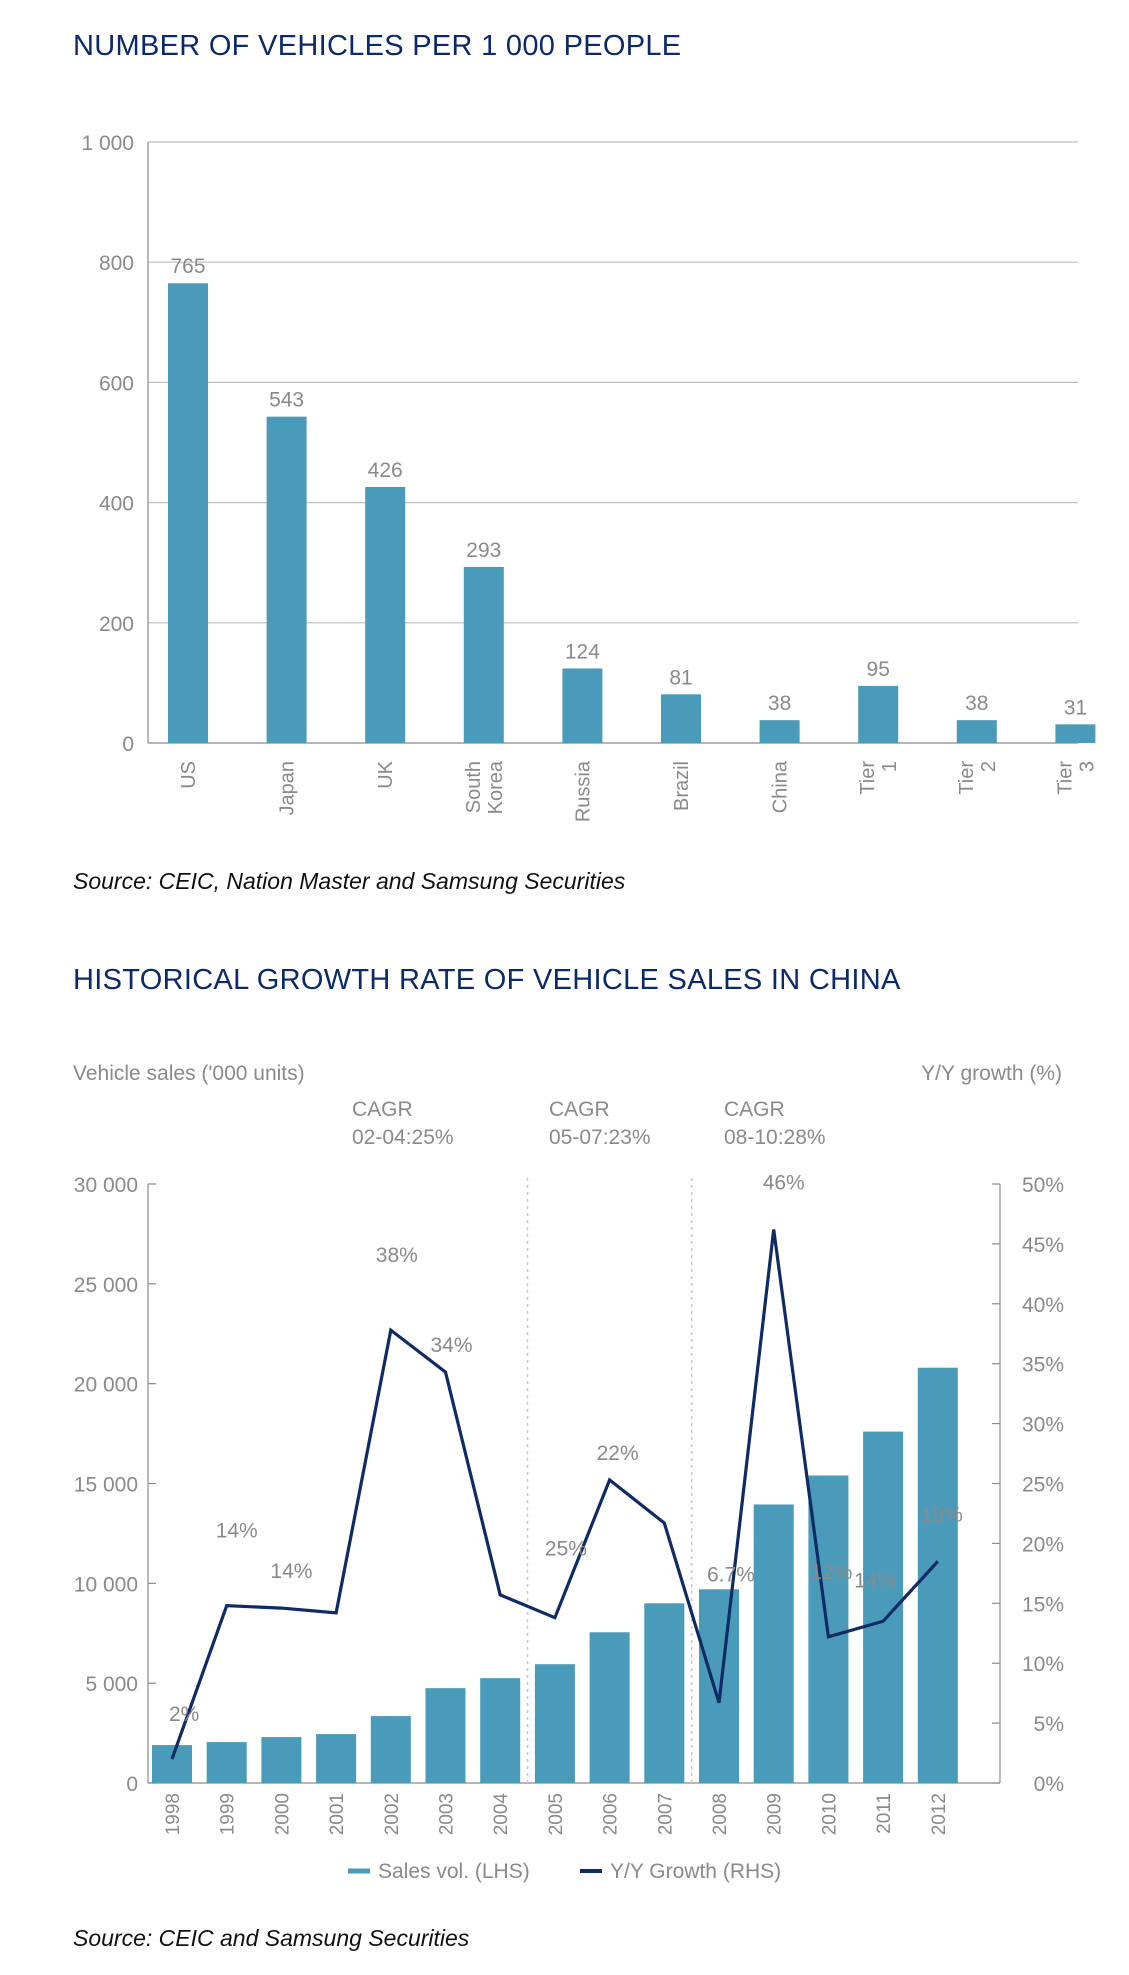 This screenshot has height=1975, width=1129. I want to click on x-tick-label: Tier3, so click(1076, 778).